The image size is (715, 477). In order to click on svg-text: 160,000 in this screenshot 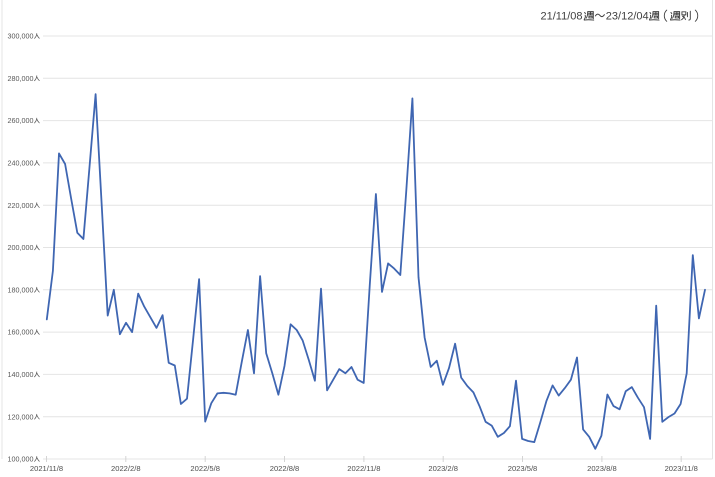, I will do `click(21, 332)`.